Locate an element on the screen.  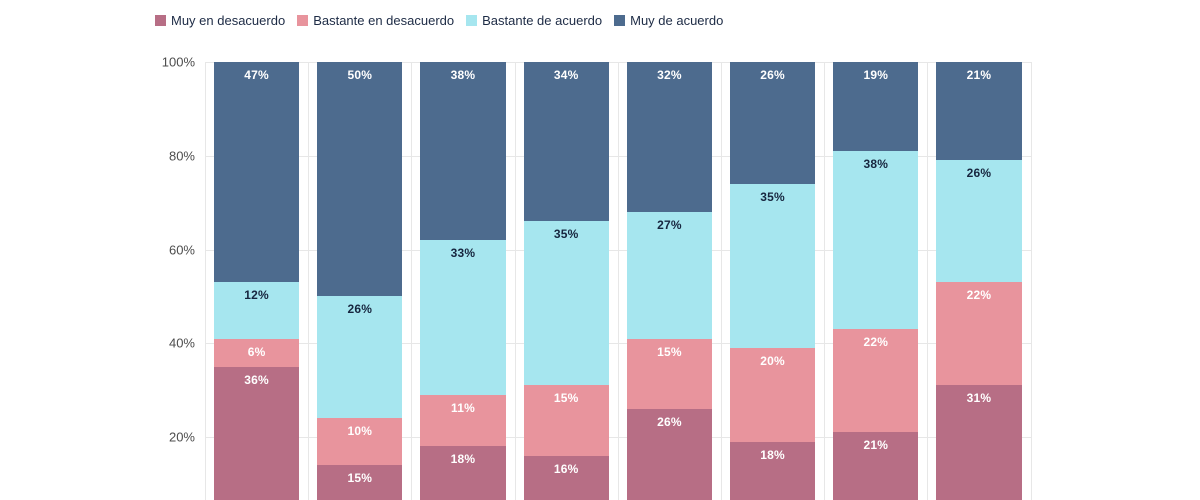
legend-item: Bastante de acuerdo is located at coordinates (534, 20).